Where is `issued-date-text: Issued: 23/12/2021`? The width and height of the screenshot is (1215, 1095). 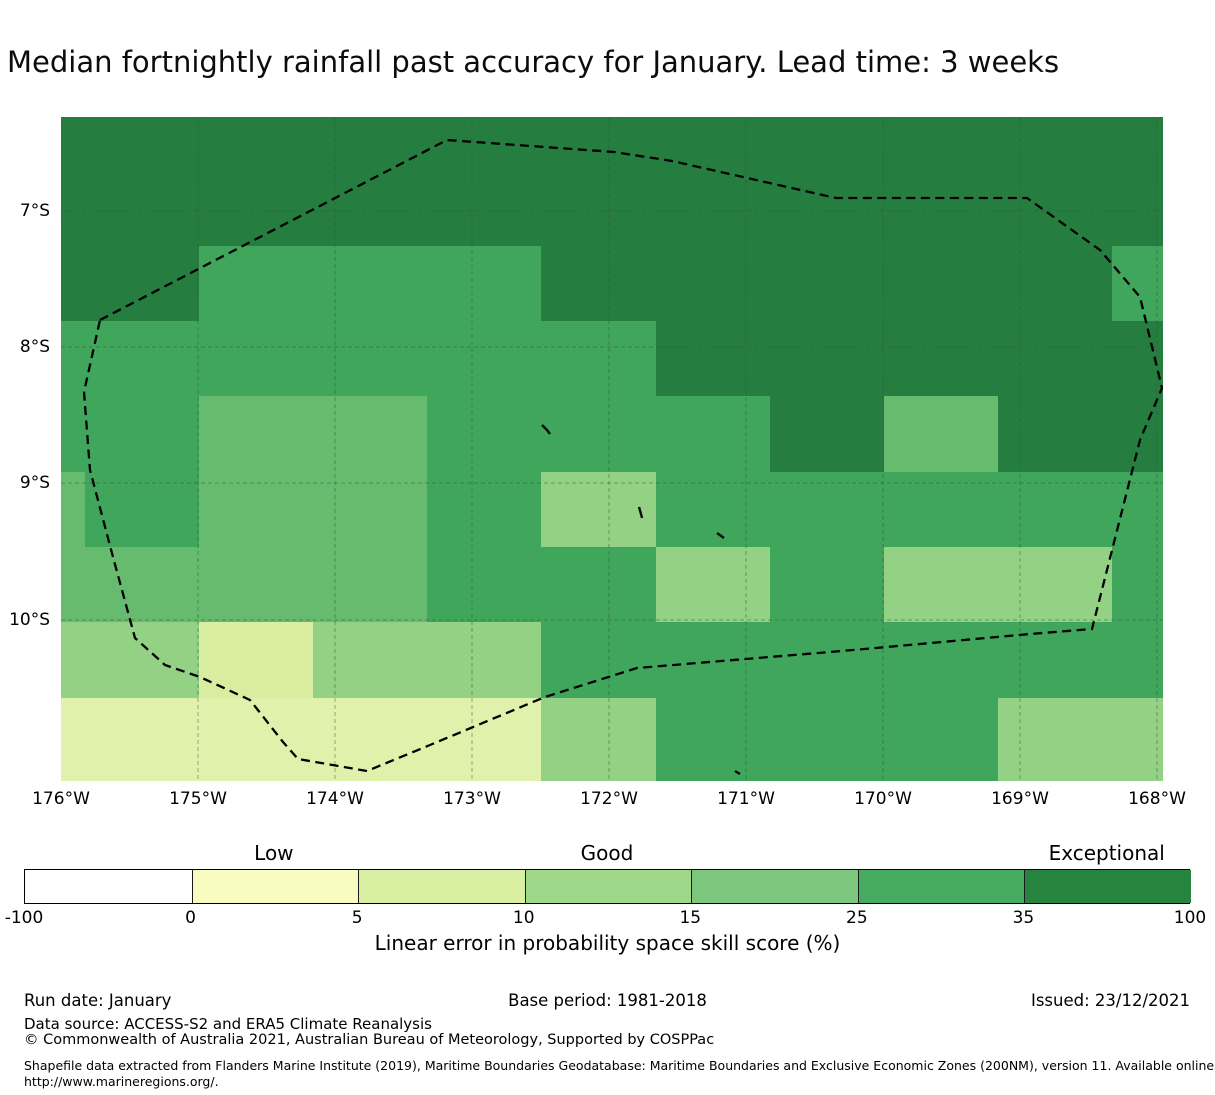 issued-date-text: Issued: 23/12/2021 is located at coordinates (1110, 1000).